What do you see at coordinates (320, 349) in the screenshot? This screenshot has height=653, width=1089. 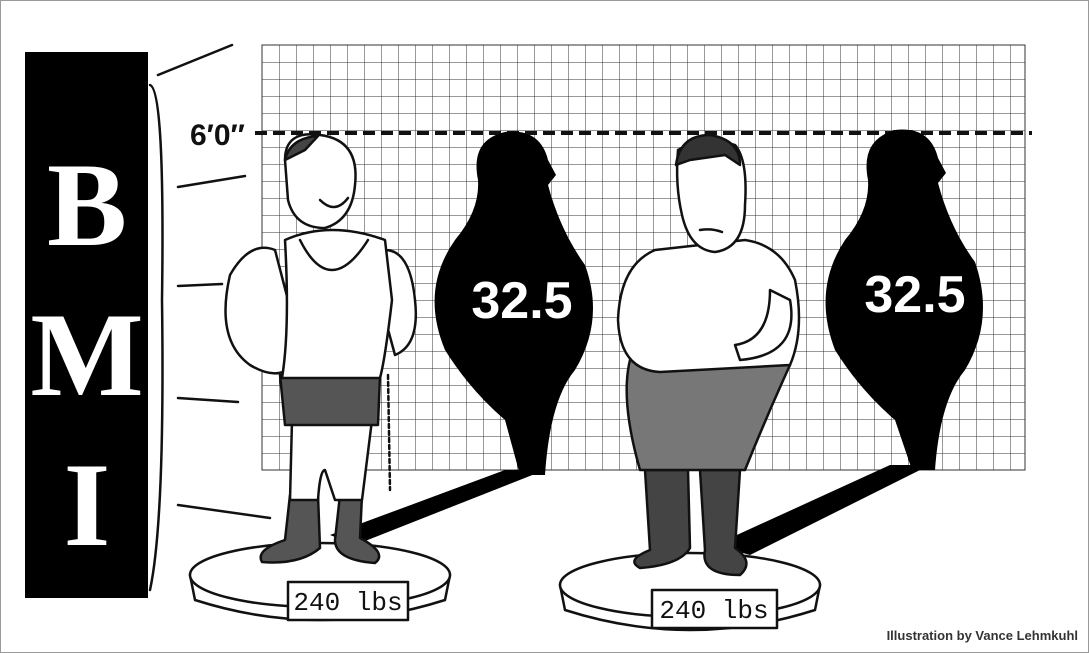 I see `muscular-man` at bounding box center [320, 349].